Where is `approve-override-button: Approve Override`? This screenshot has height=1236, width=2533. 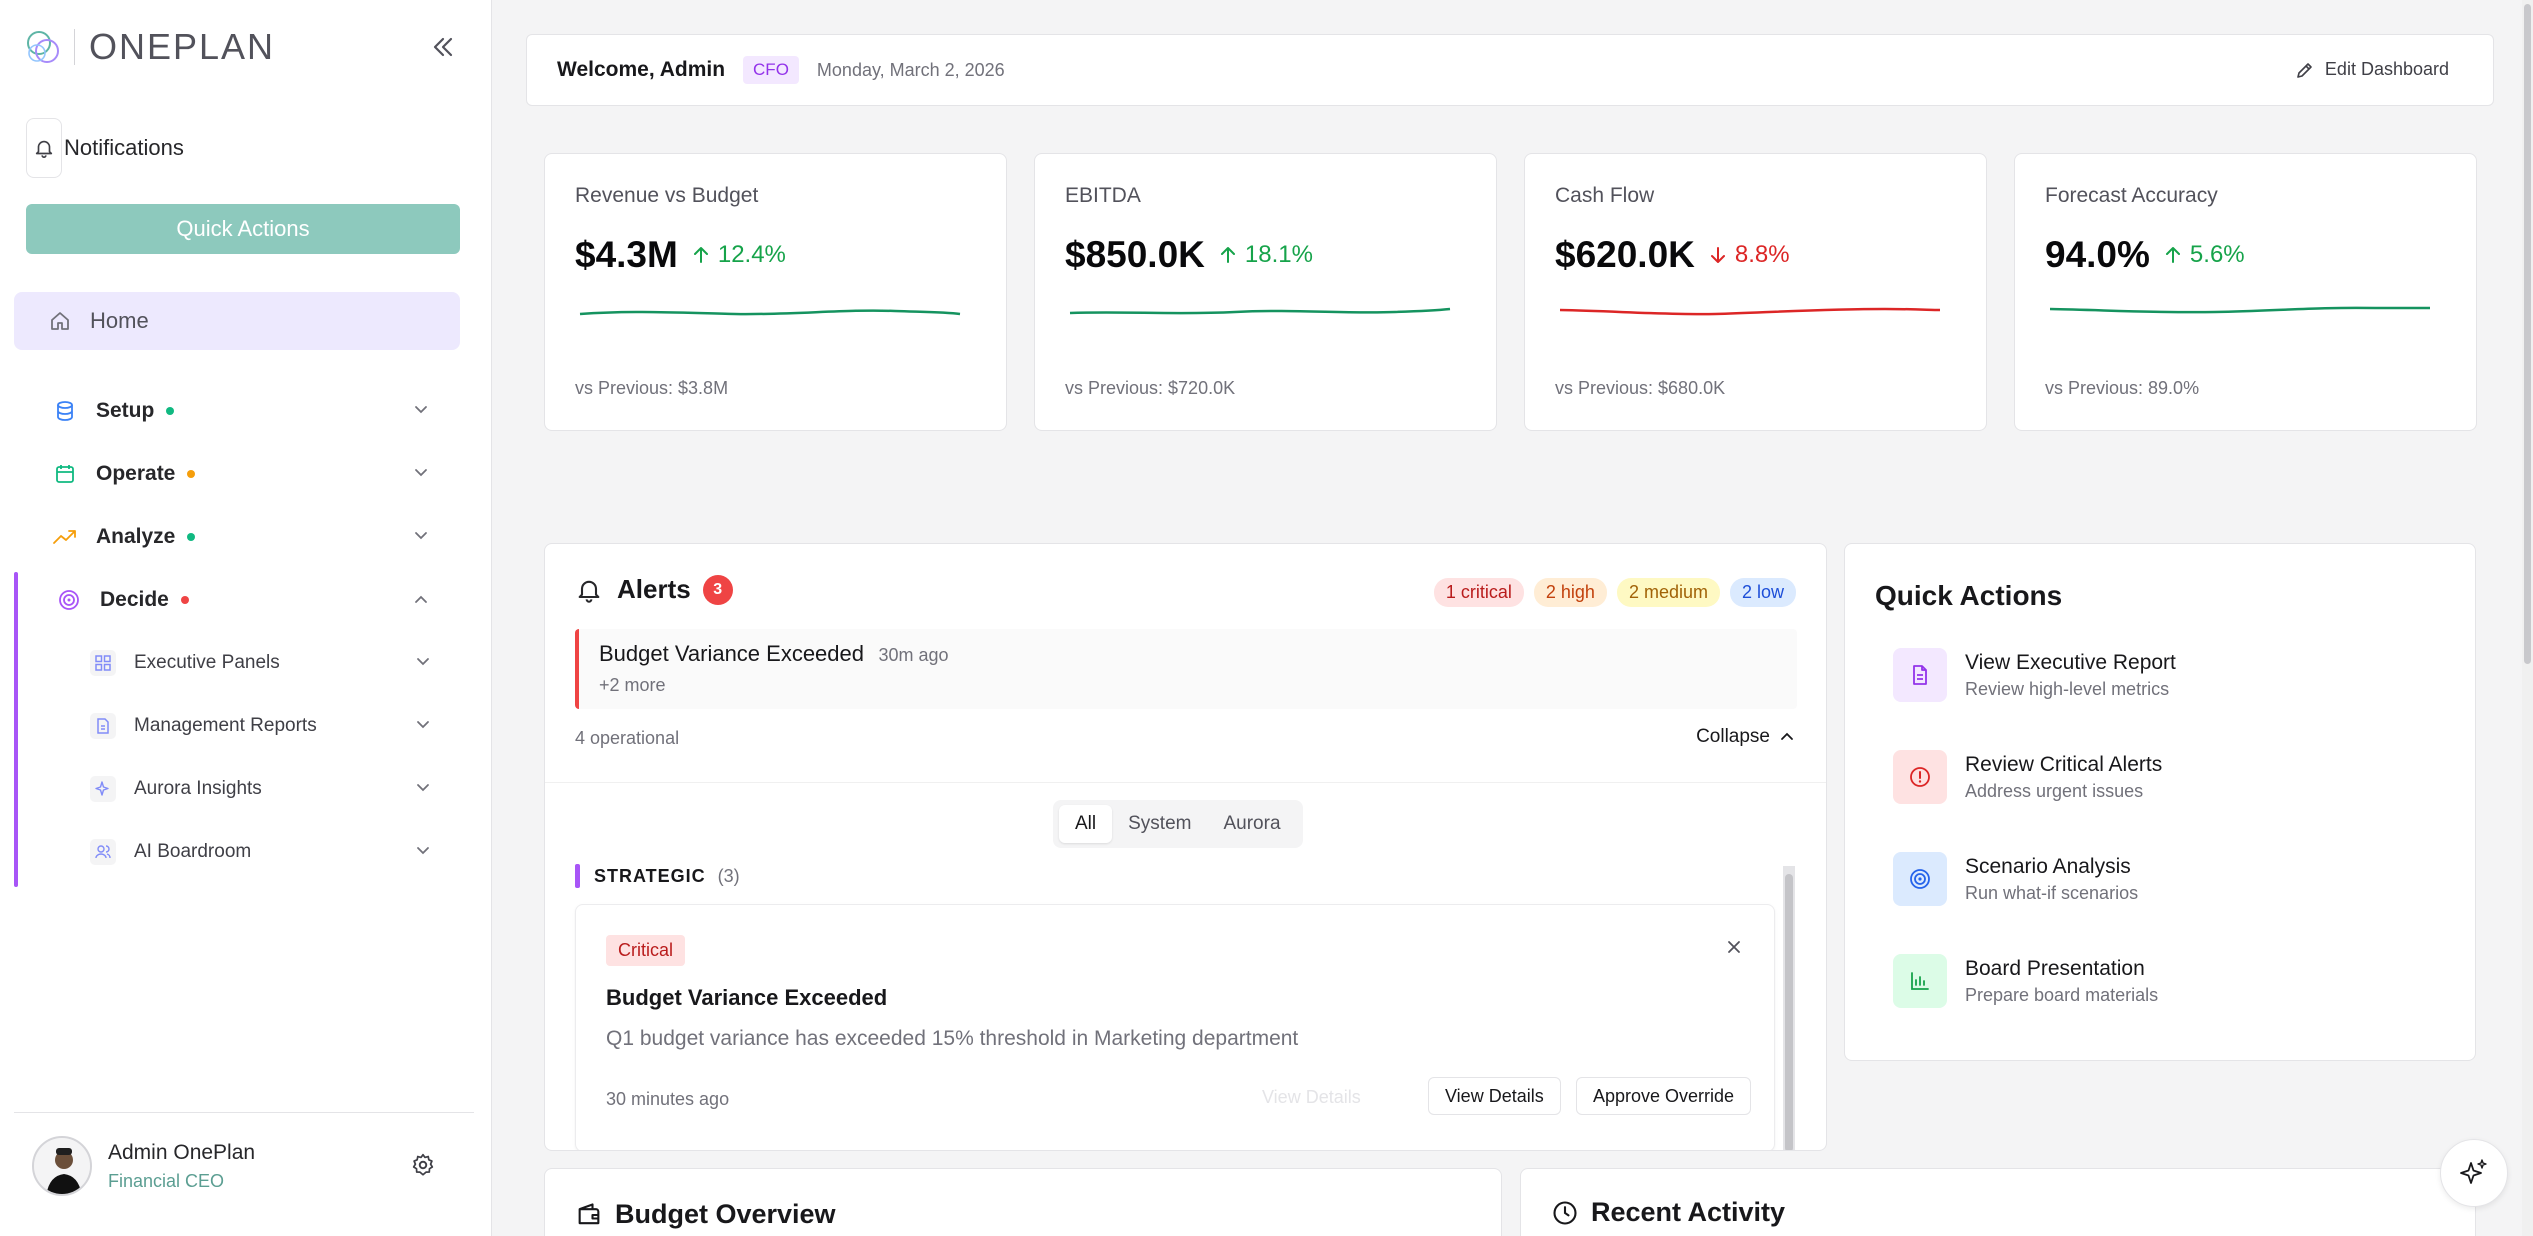 approve-override-button: Approve Override is located at coordinates (1664, 1096).